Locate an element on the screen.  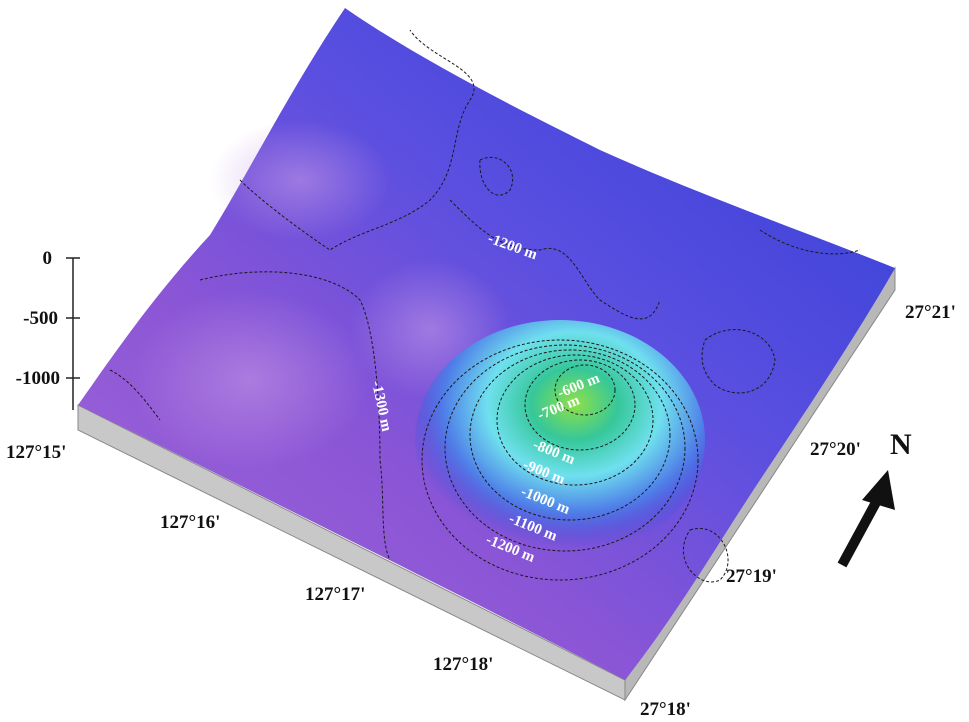
depth-tick-1000: -1000 is located at coordinates (38, 378).